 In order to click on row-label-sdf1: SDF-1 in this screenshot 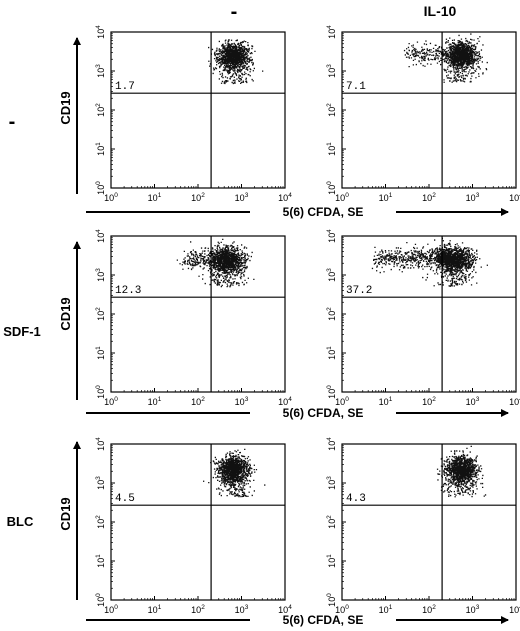, I will do `click(22, 331)`.